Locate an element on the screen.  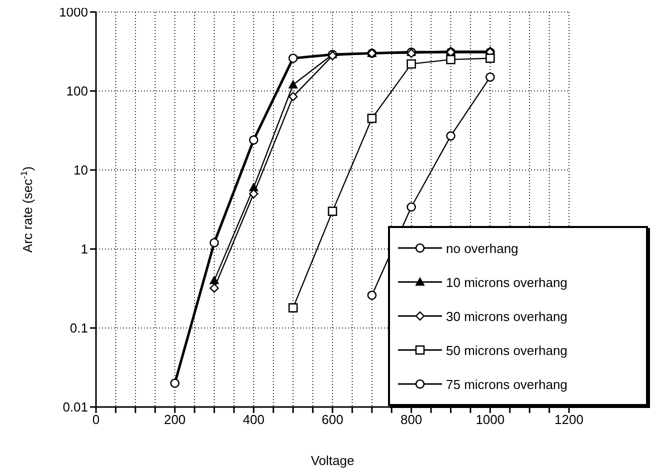
x-tick-label: 400 is located at coordinates (253, 420).